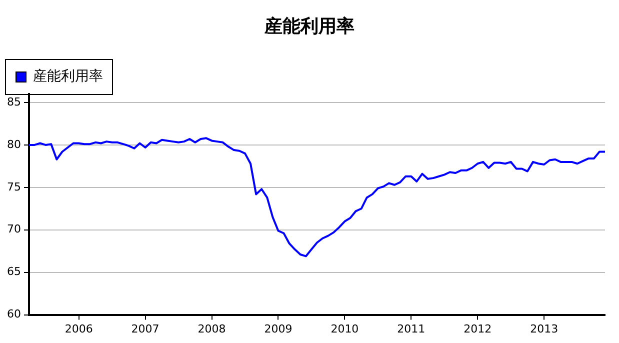  Describe the element at coordinates (13, 187) in the screenshot. I see `y-tick-label: 75` at that location.